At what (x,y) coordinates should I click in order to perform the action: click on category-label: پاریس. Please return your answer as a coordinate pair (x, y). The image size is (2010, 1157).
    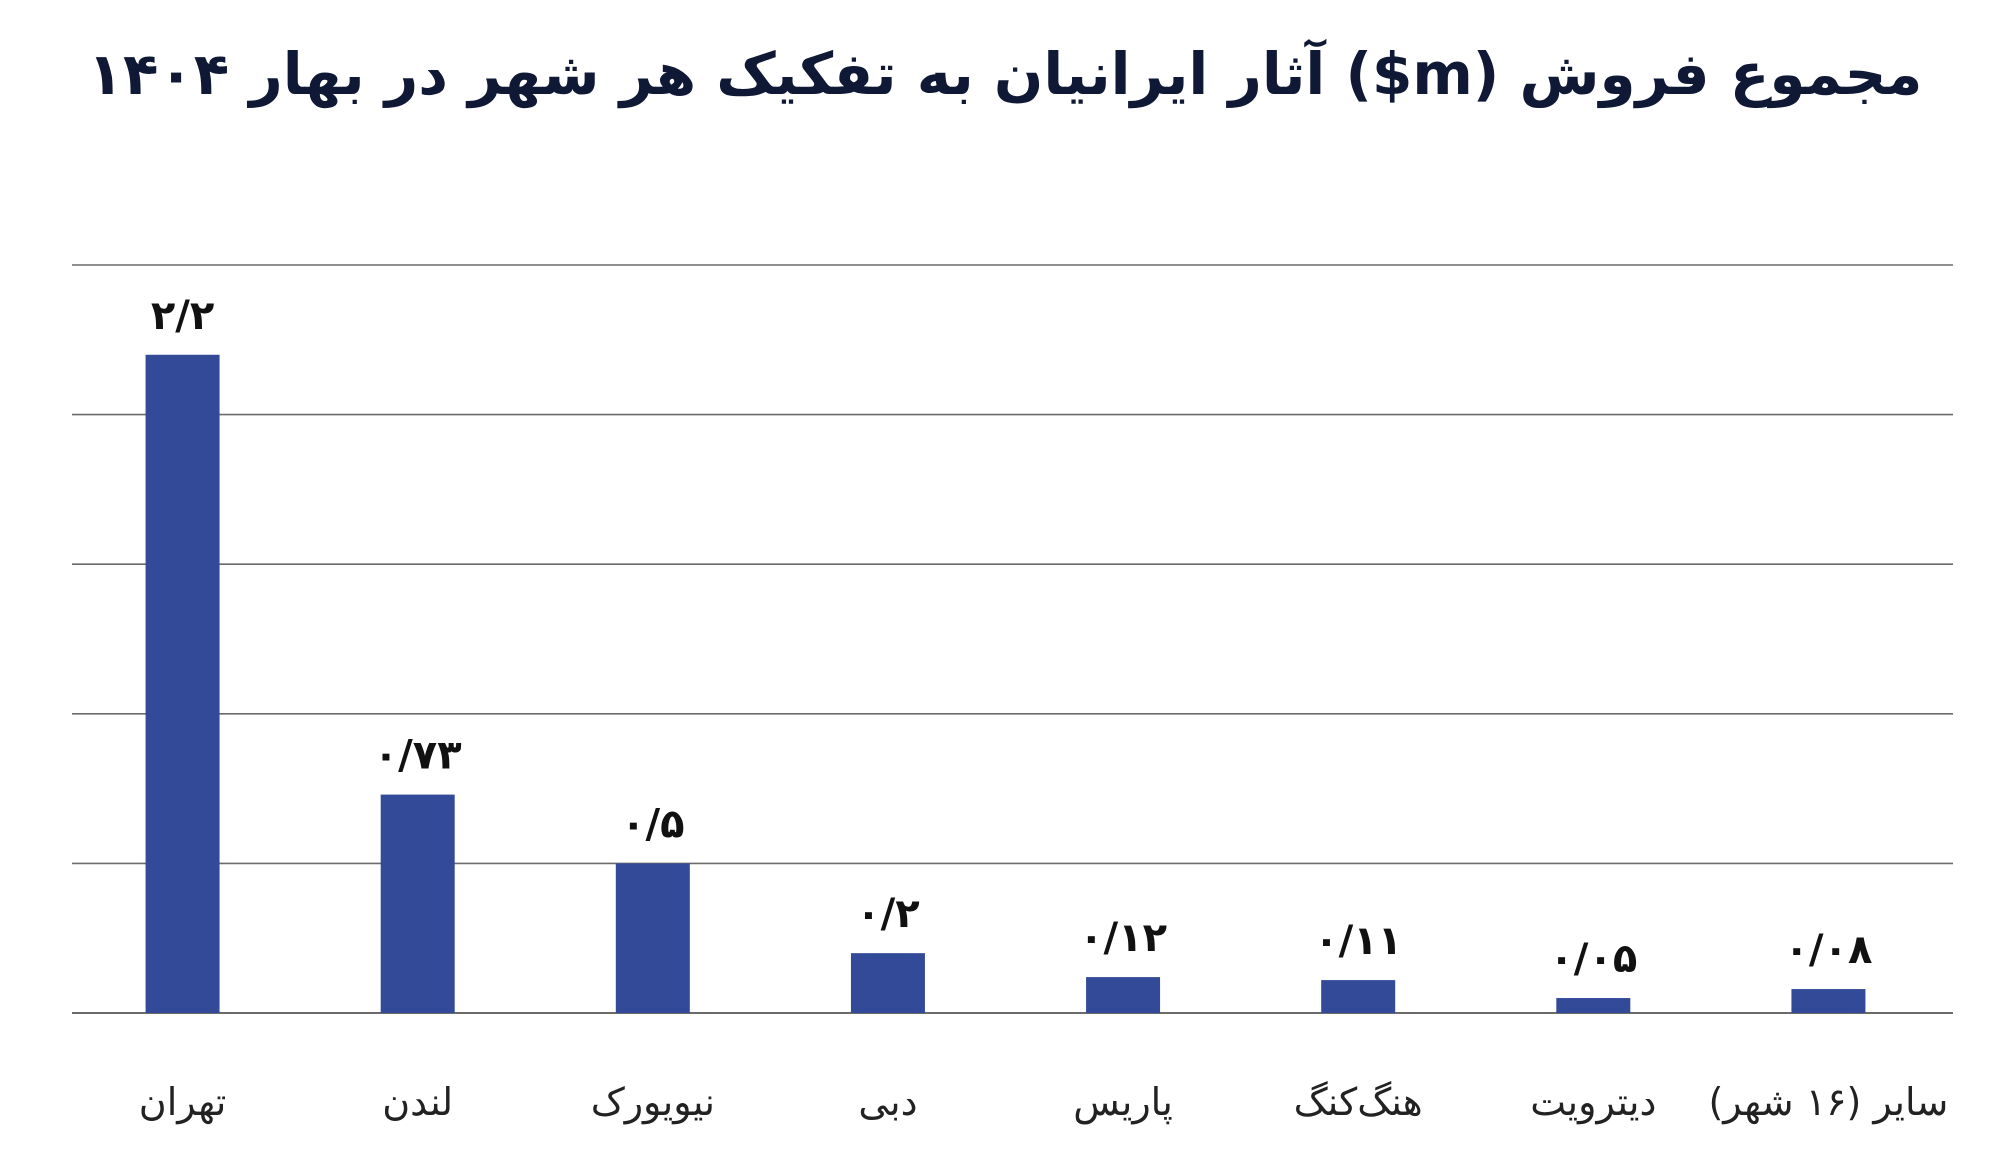
    Looking at the image, I should click on (1123, 1102).